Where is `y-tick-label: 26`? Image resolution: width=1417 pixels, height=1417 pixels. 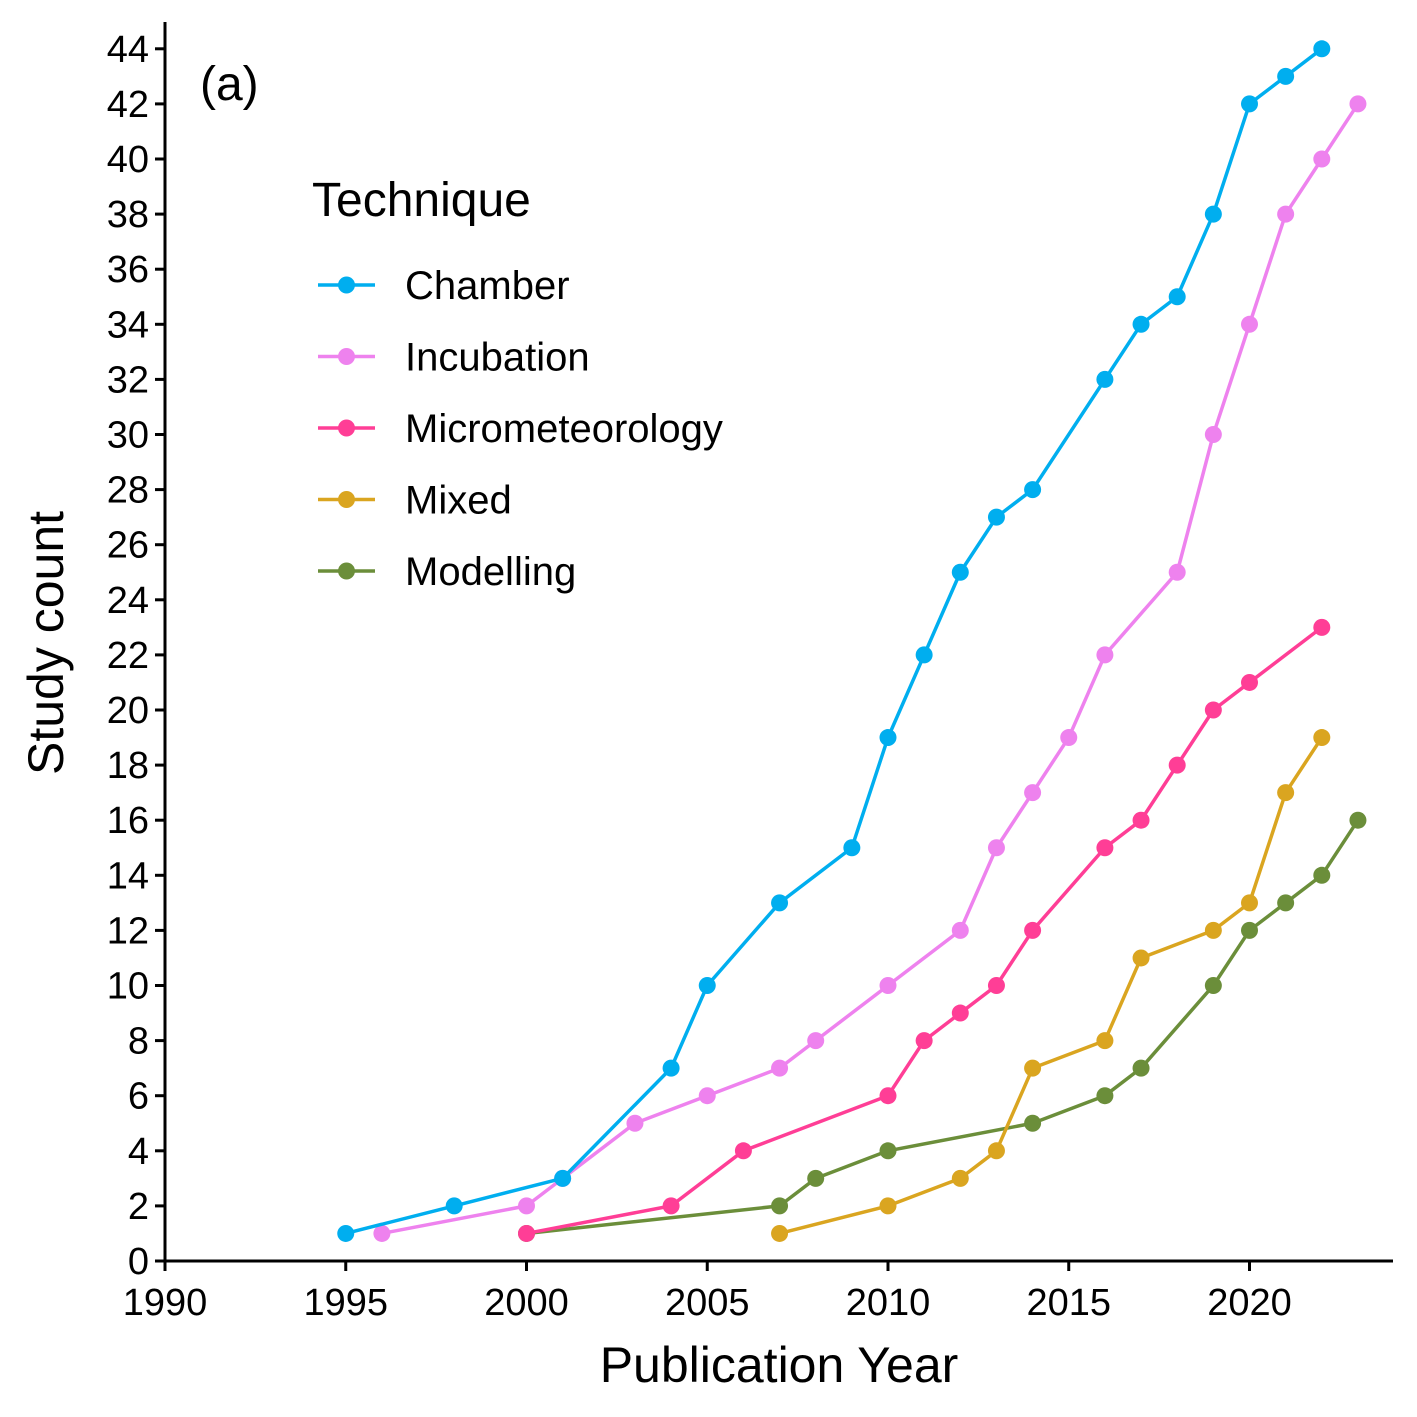
y-tick-label: 26 is located at coordinates (128, 546).